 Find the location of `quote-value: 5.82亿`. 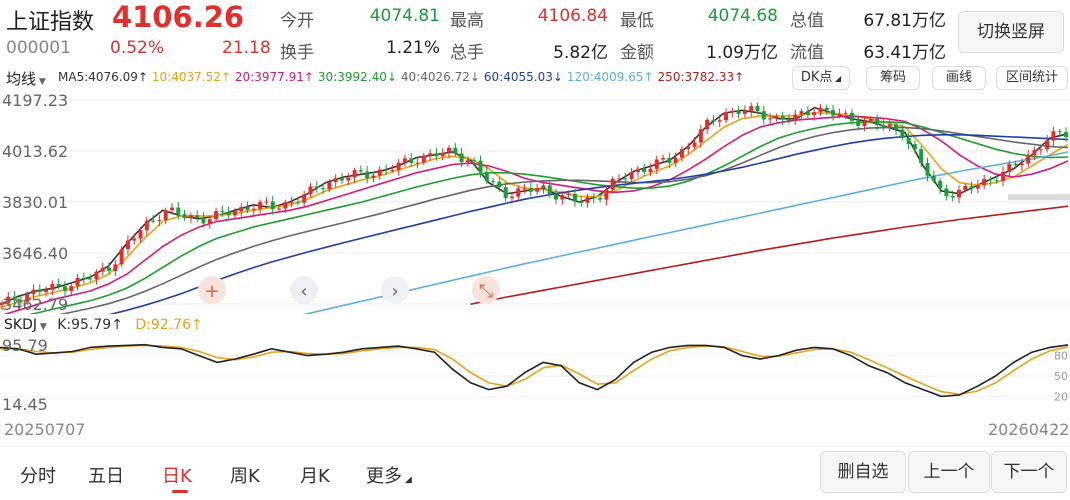

quote-value: 5.82亿 is located at coordinates (580, 53).